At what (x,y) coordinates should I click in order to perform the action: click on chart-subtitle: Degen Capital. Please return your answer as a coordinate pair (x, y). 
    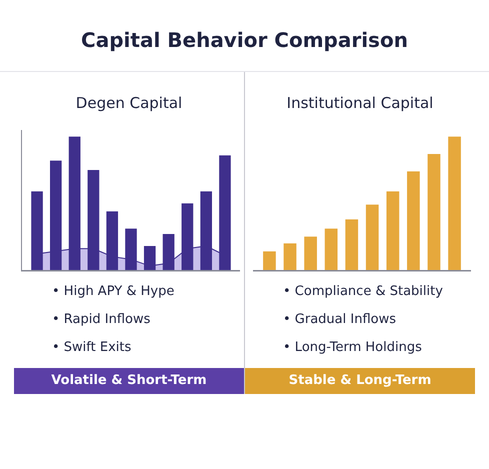
    Looking at the image, I should click on (129, 104).